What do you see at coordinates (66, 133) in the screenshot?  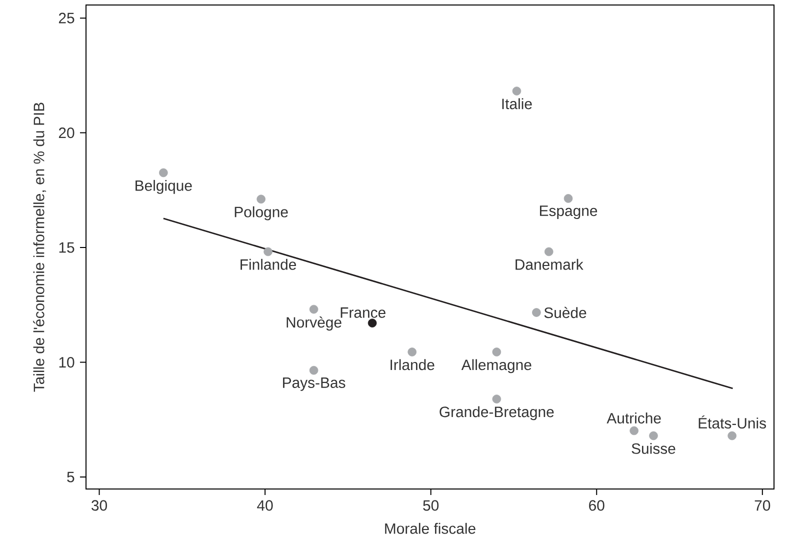 I see `y-tick-label: 20` at bounding box center [66, 133].